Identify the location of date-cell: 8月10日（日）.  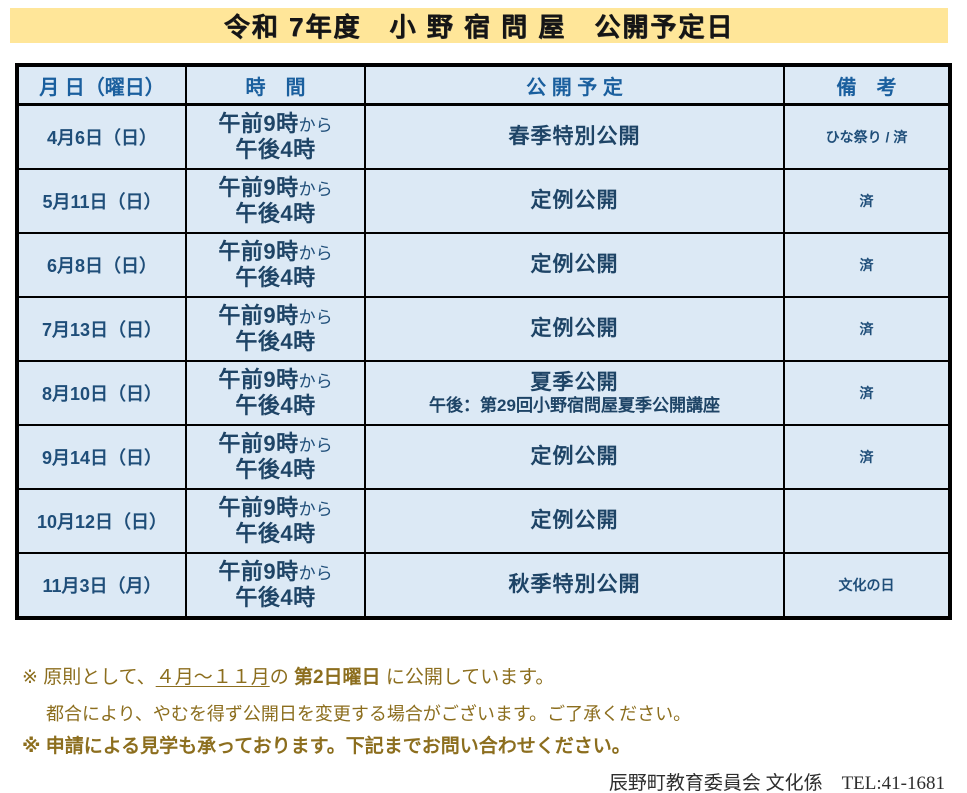
(101, 393).